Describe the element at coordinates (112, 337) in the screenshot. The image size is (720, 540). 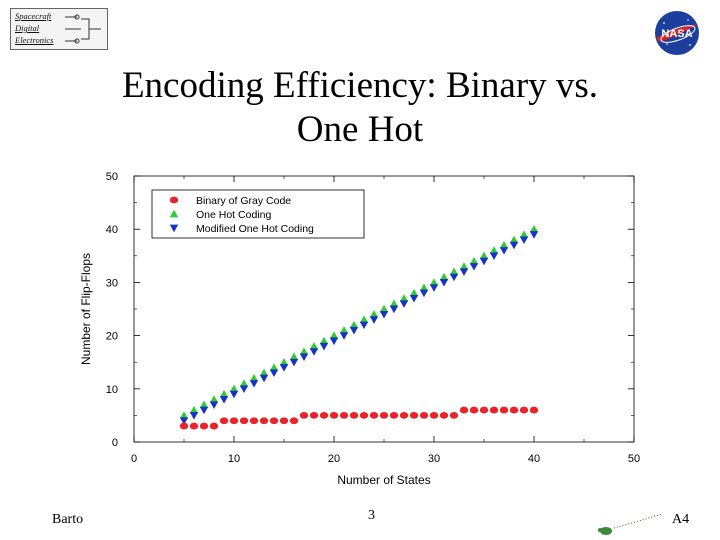
I see `y-tick-label: 20` at that location.